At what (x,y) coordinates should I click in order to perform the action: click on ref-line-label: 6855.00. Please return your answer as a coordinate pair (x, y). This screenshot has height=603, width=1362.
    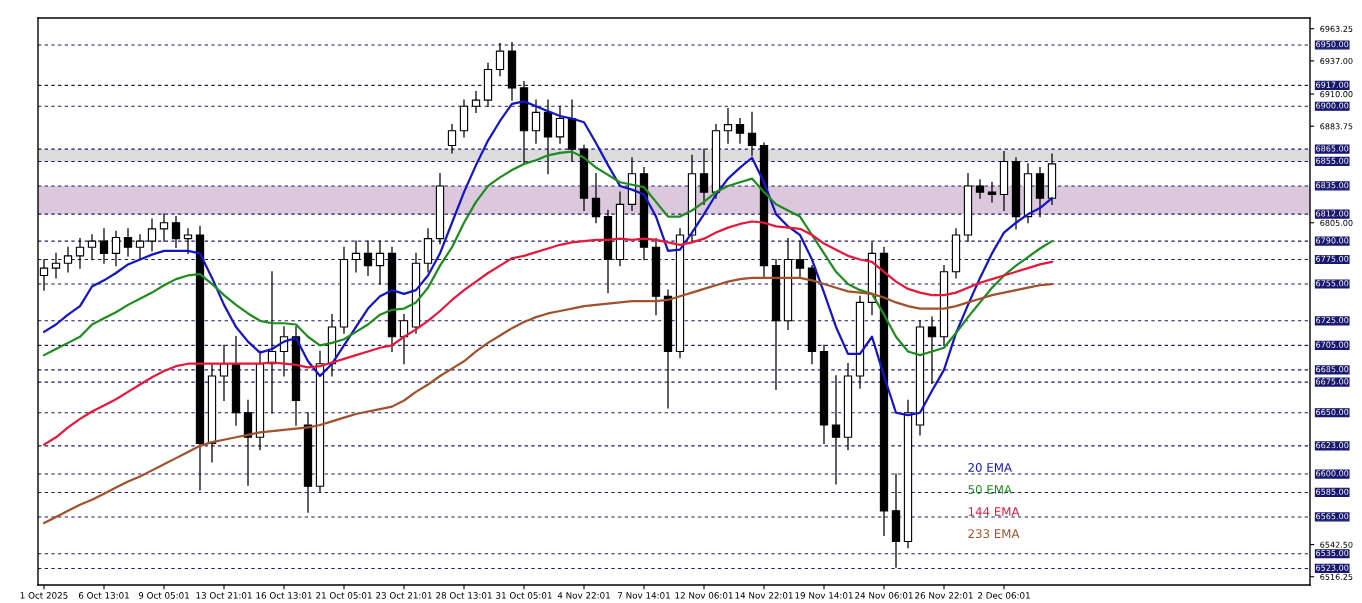
    Looking at the image, I should click on (1332, 160).